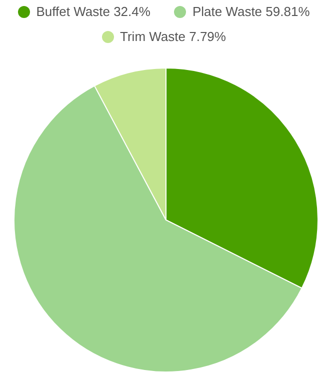  I want to click on legend-label: Plate Waste, so click(227, 11).